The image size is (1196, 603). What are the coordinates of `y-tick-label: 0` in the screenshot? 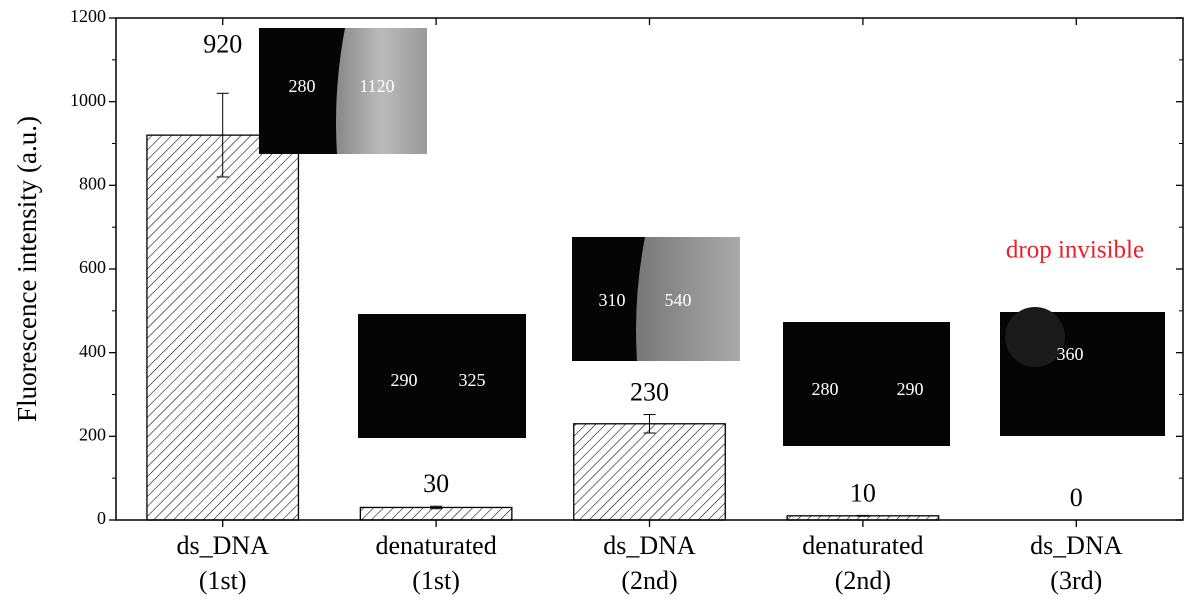 It's located at (101, 518).